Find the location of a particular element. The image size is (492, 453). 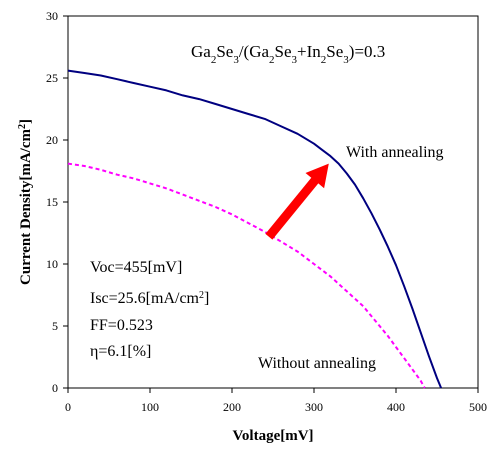

y-tick-label: 5 is located at coordinates (55, 326).